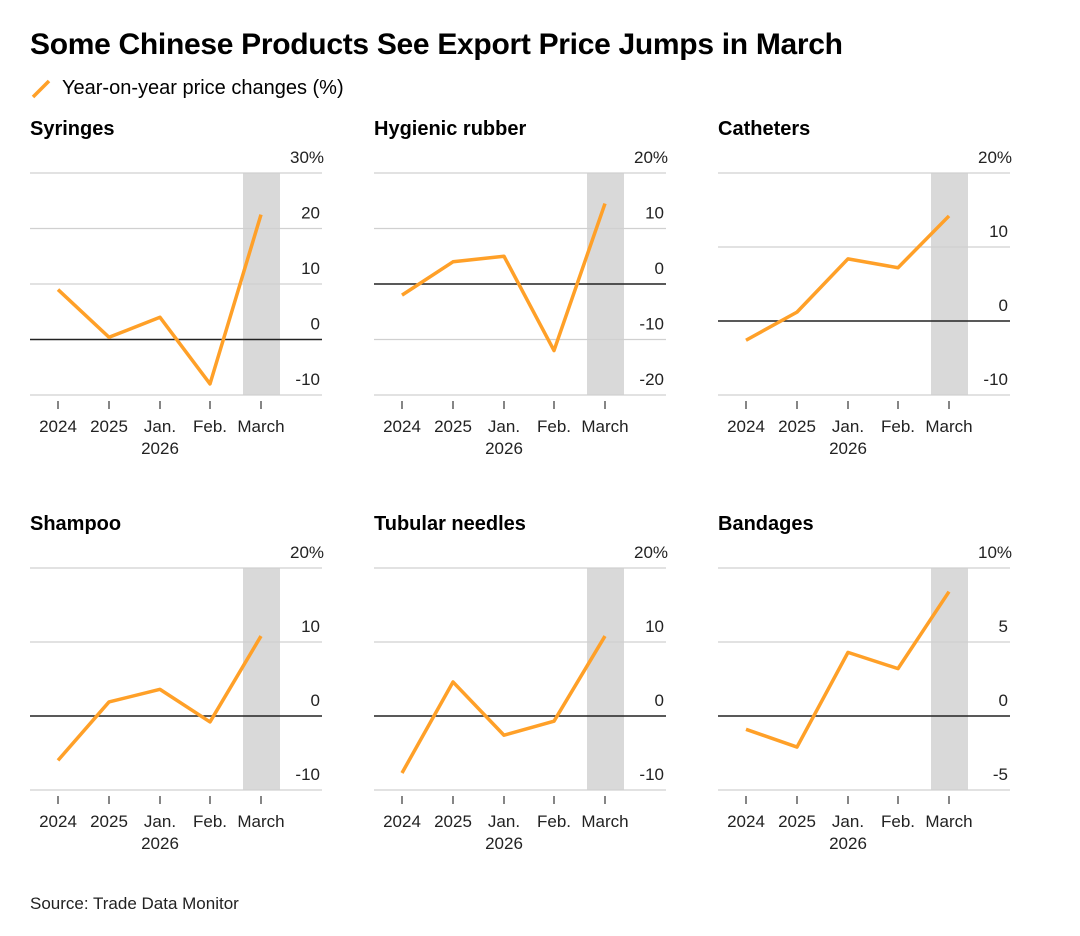 This screenshot has height=936, width=1080. I want to click on legend-line-icon, so click(41, 88).